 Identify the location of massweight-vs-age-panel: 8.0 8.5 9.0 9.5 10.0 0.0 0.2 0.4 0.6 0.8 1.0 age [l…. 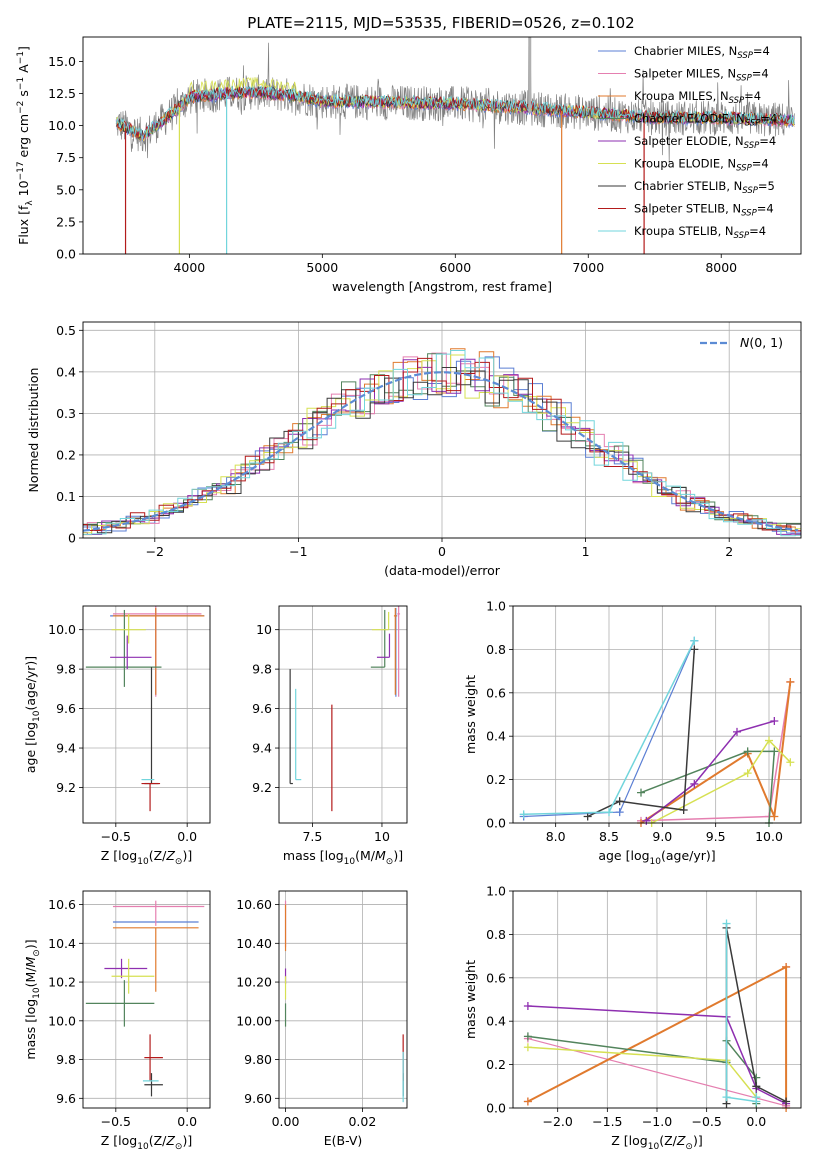
(632, 733).